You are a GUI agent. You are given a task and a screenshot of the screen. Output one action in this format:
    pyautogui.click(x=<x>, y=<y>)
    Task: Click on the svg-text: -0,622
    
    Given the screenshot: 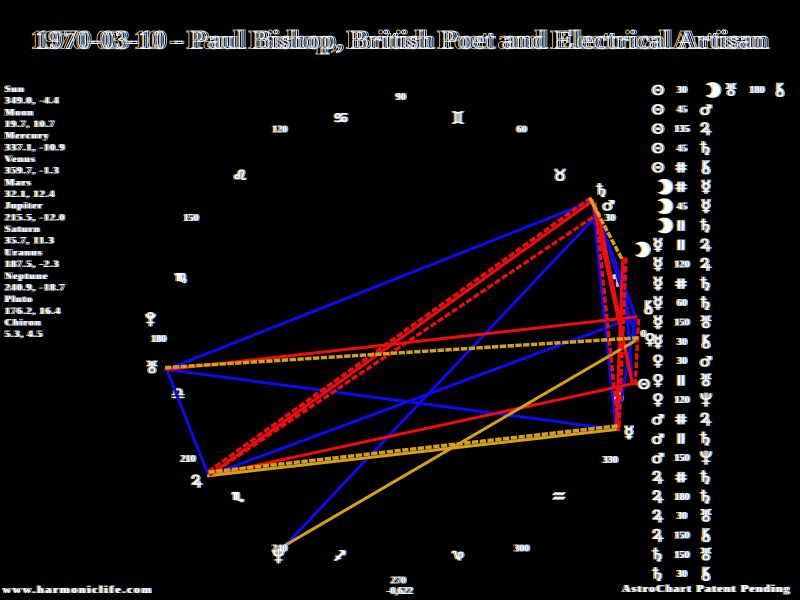 What is the action you would take?
    pyautogui.click(x=400, y=591)
    